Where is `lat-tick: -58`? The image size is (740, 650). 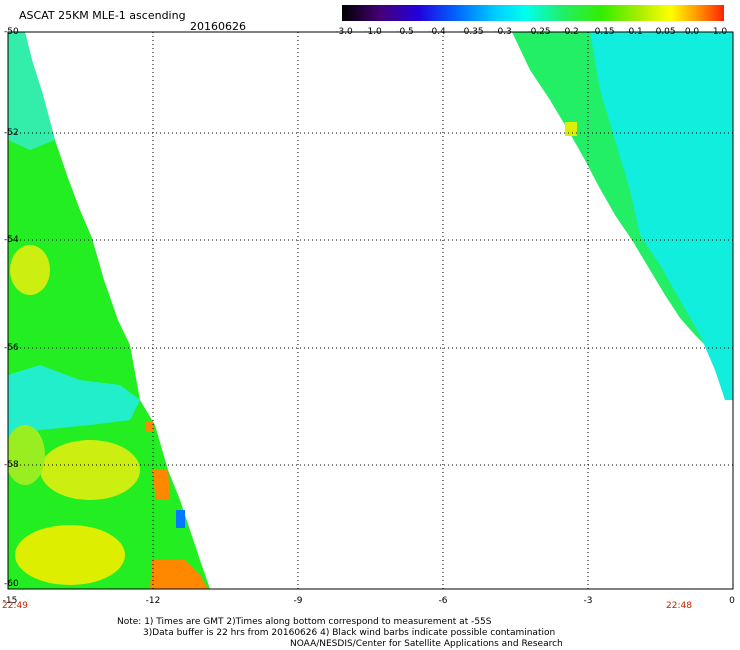 lat-tick: -58 is located at coordinates (11, 465).